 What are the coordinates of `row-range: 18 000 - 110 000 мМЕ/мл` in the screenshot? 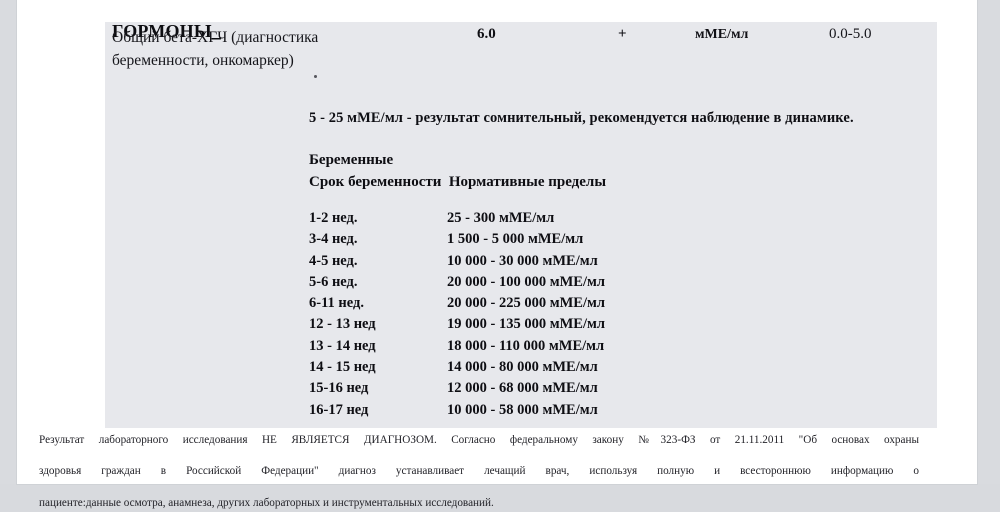 It's located at (526, 345).